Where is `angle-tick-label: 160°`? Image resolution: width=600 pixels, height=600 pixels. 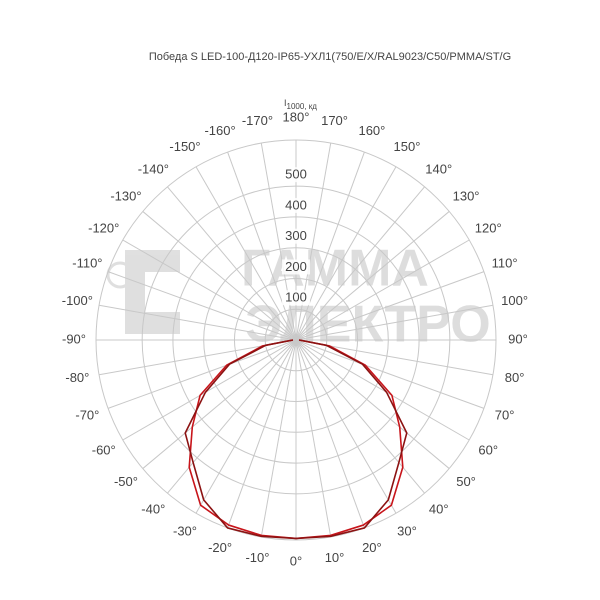 angle-tick-label: 160° is located at coordinates (371, 130).